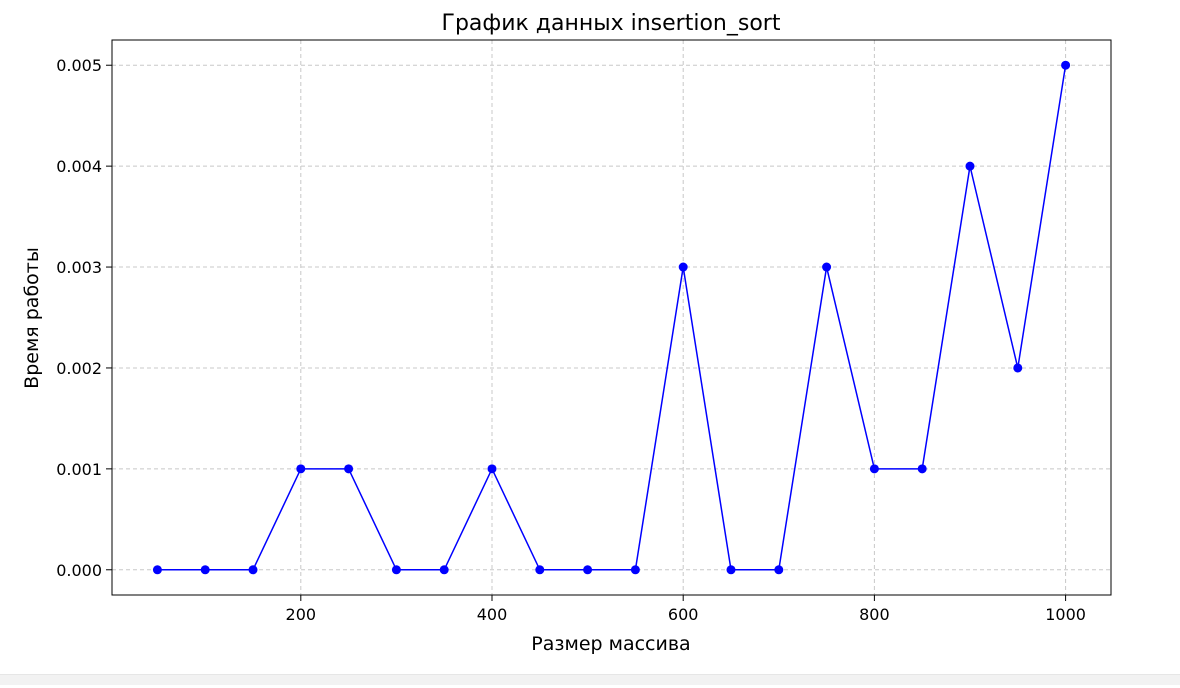 Image resolution: width=1180 pixels, height=688 pixels. What do you see at coordinates (874, 614) in the screenshot?
I see `x-tick-label: 800` at bounding box center [874, 614].